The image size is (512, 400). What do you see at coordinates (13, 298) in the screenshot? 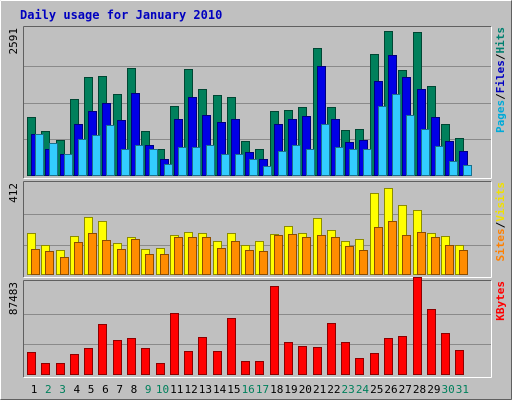
I see `y-axis-max-label: 87483` at bounding box center [13, 298].